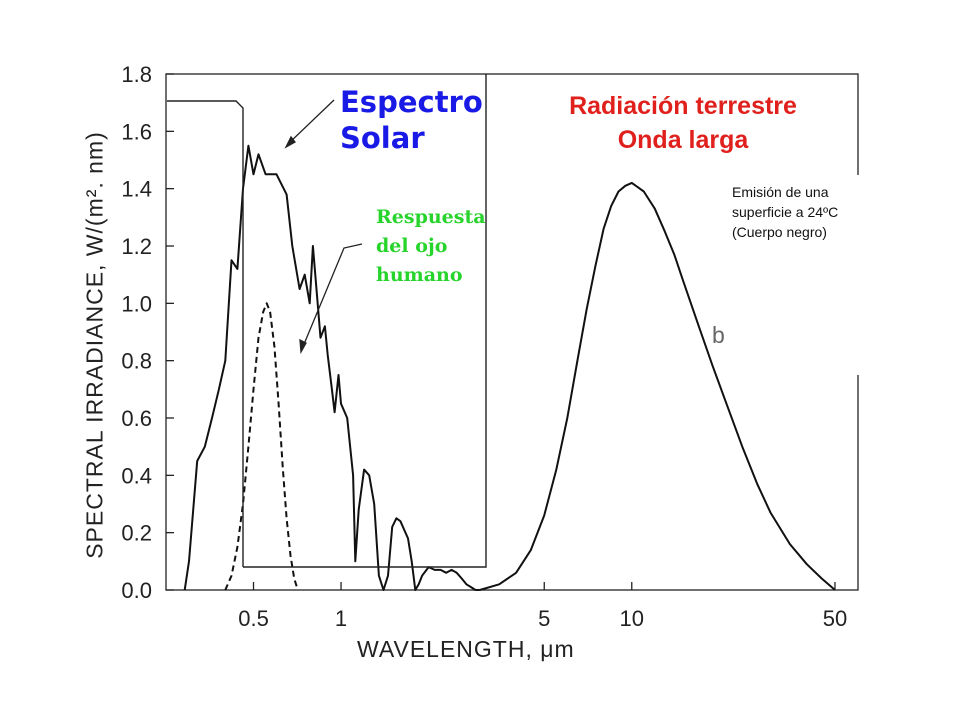 The image size is (960, 720). Describe the element at coordinates (136, 418) in the screenshot. I see `y-tick-label: 0.6` at that location.